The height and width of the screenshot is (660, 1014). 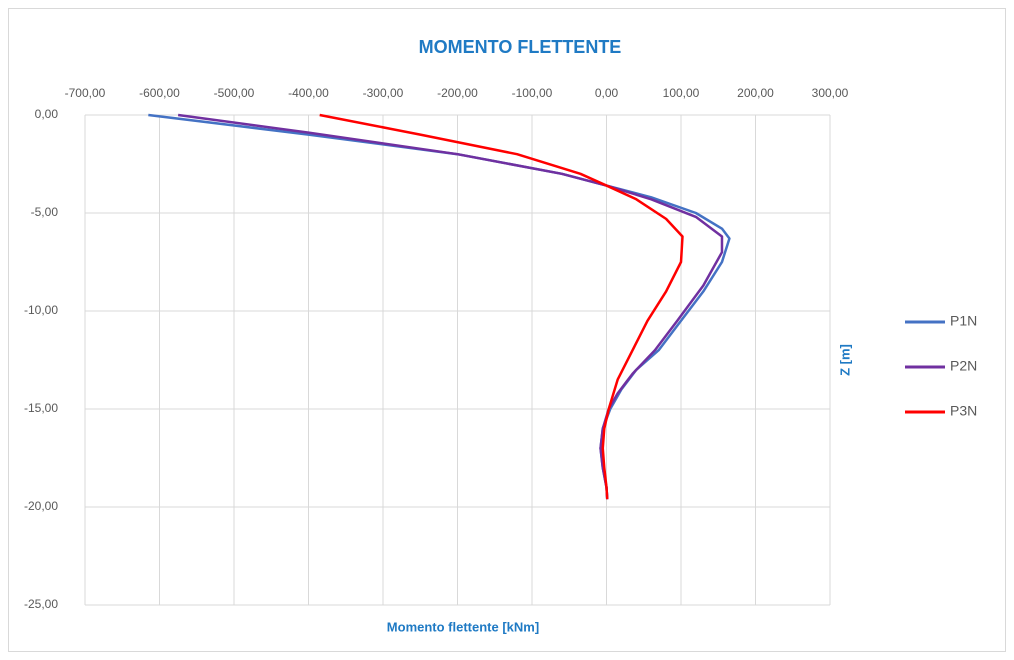 What do you see at coordinates (520, 47) in the screenshot?
I see `chart-title: MOMENTO FLETTENTE` at bounding box center [520, 47].